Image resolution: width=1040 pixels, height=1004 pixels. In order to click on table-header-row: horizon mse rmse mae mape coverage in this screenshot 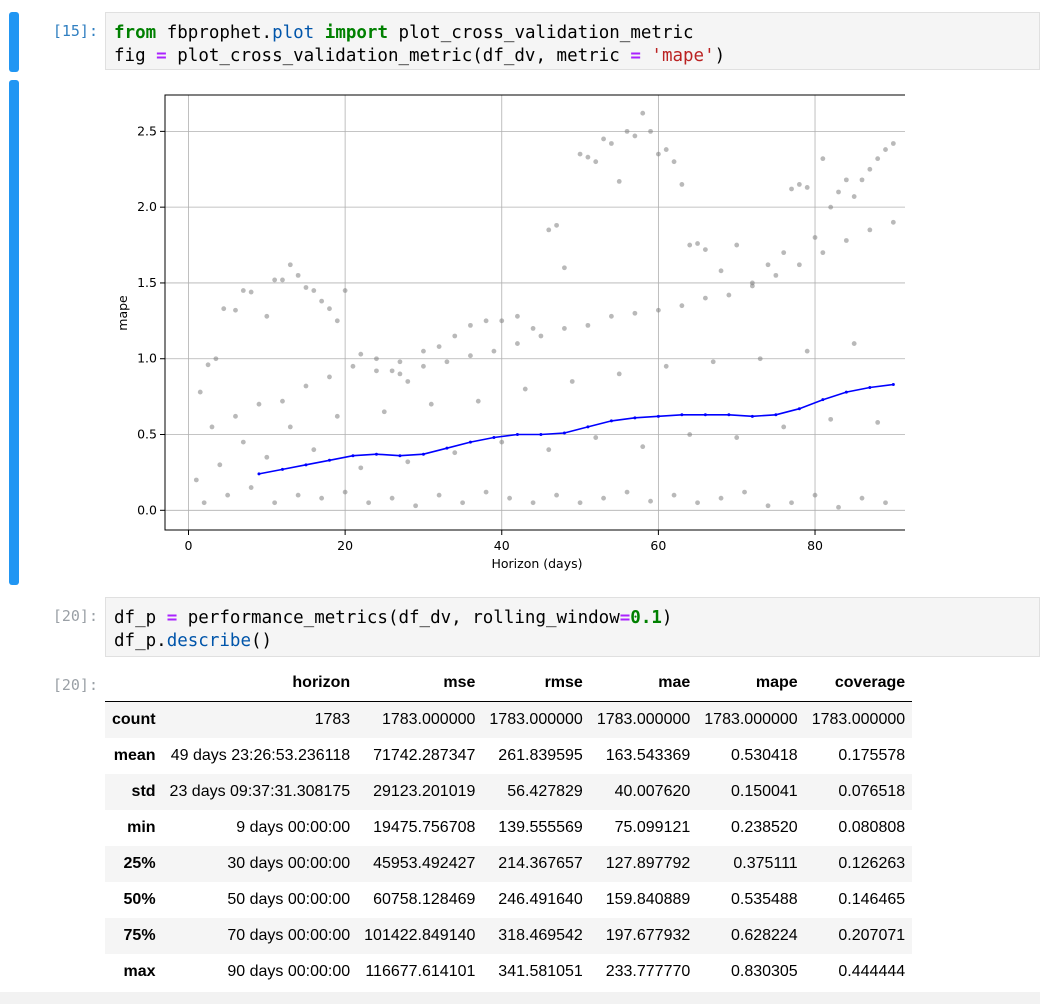, I will do `click(509, 683)`.